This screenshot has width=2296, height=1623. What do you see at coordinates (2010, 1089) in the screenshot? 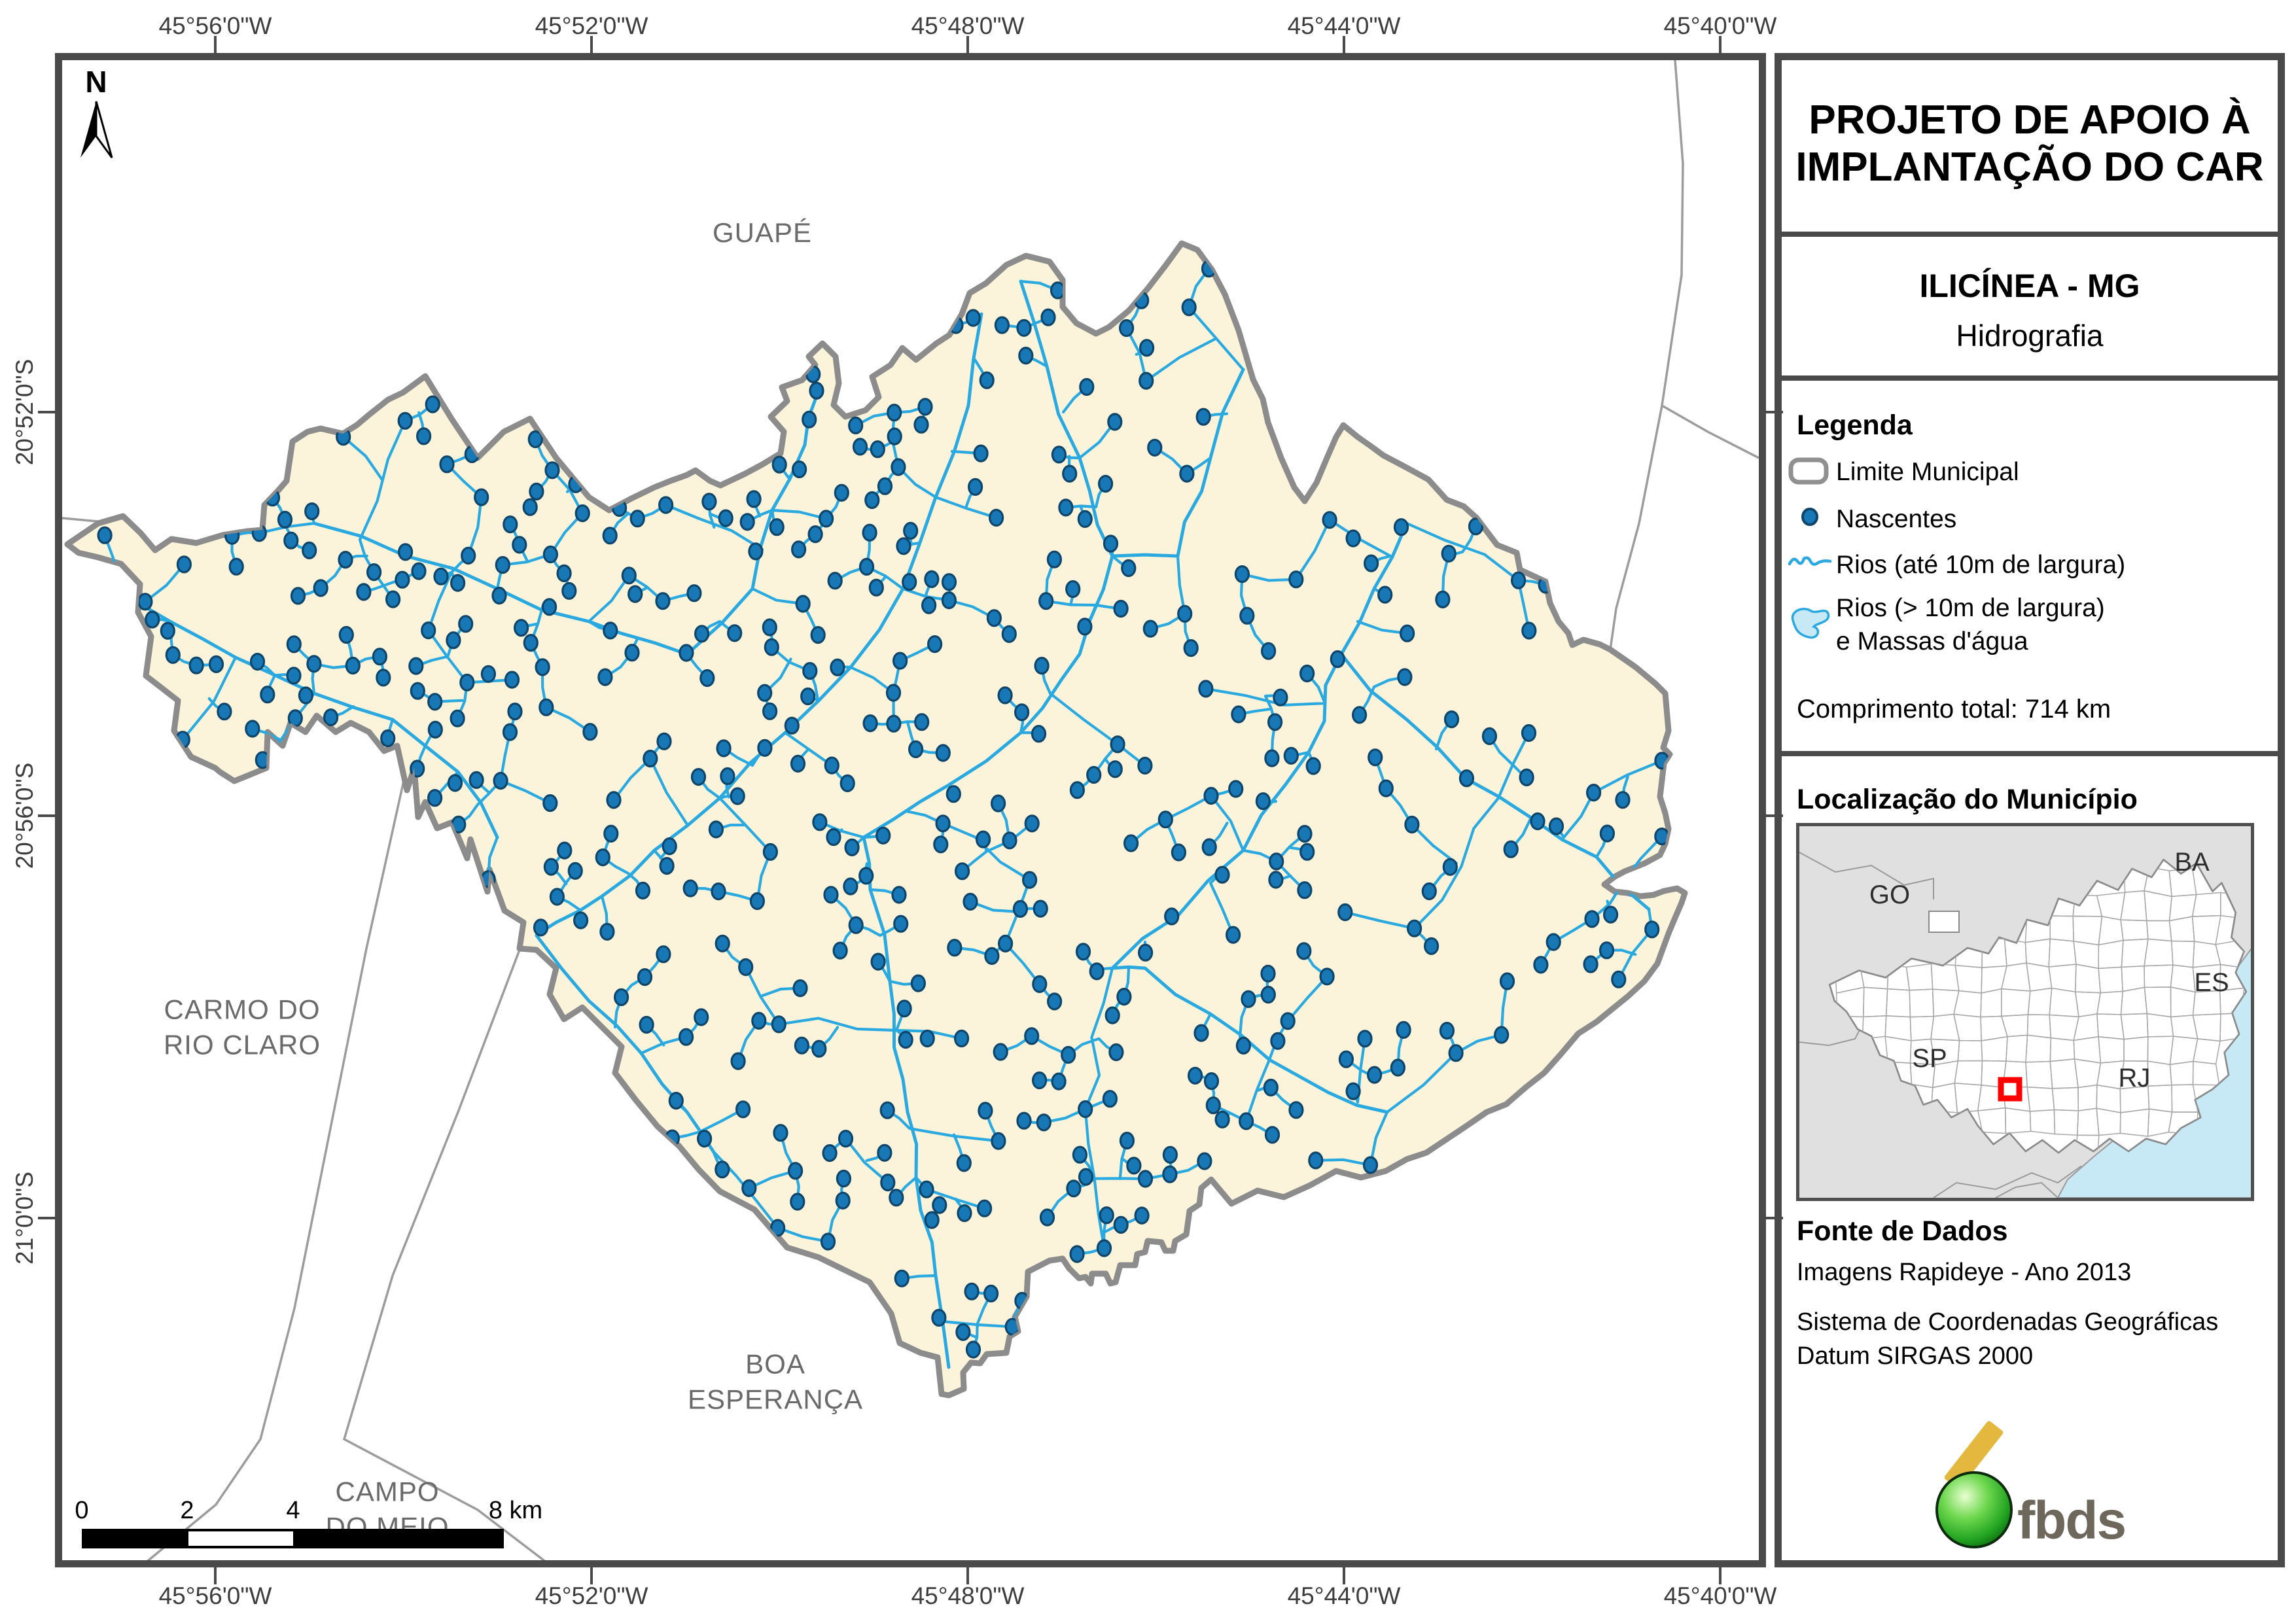
I see `inset-ilicinea-marker` at bounding box center [2010, 1089].